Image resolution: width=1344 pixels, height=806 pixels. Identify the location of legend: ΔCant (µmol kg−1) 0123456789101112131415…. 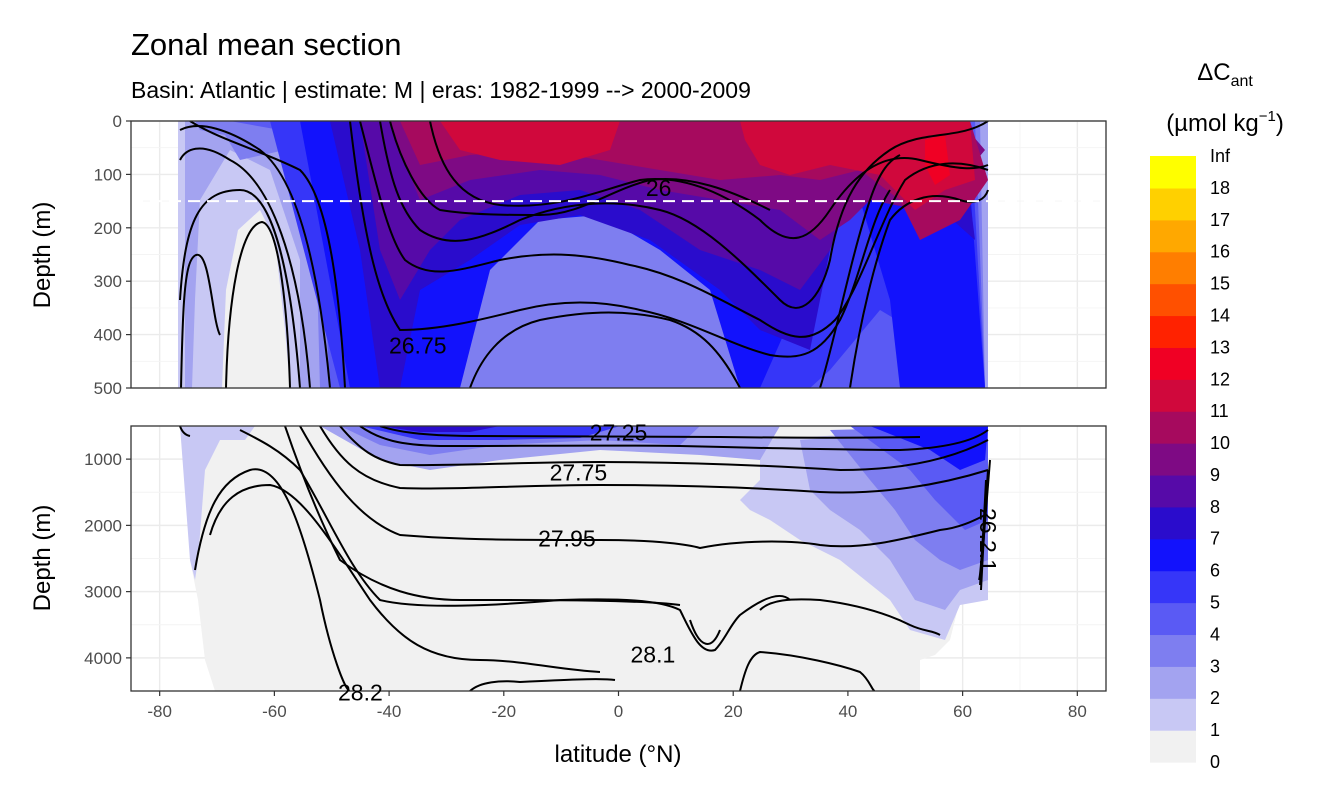
(1217, 415).